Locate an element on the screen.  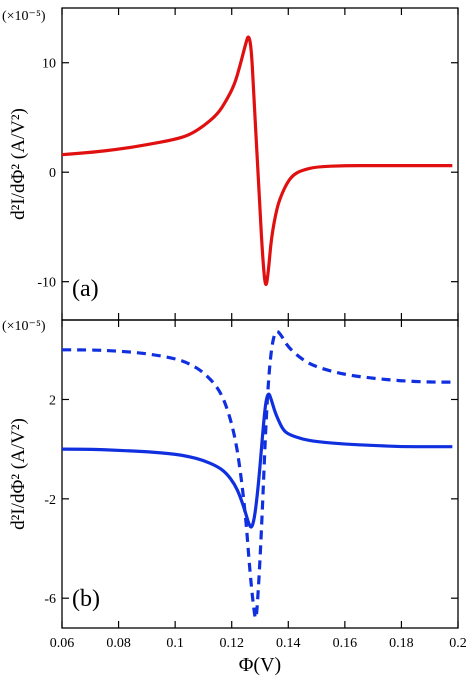
x-tick-label: 0.2 is located at coordinates (458, 643).